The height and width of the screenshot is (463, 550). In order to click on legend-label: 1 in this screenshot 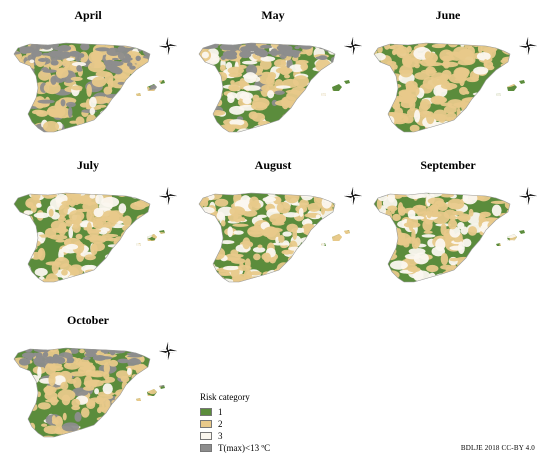, I will do `click(220, 411)`.